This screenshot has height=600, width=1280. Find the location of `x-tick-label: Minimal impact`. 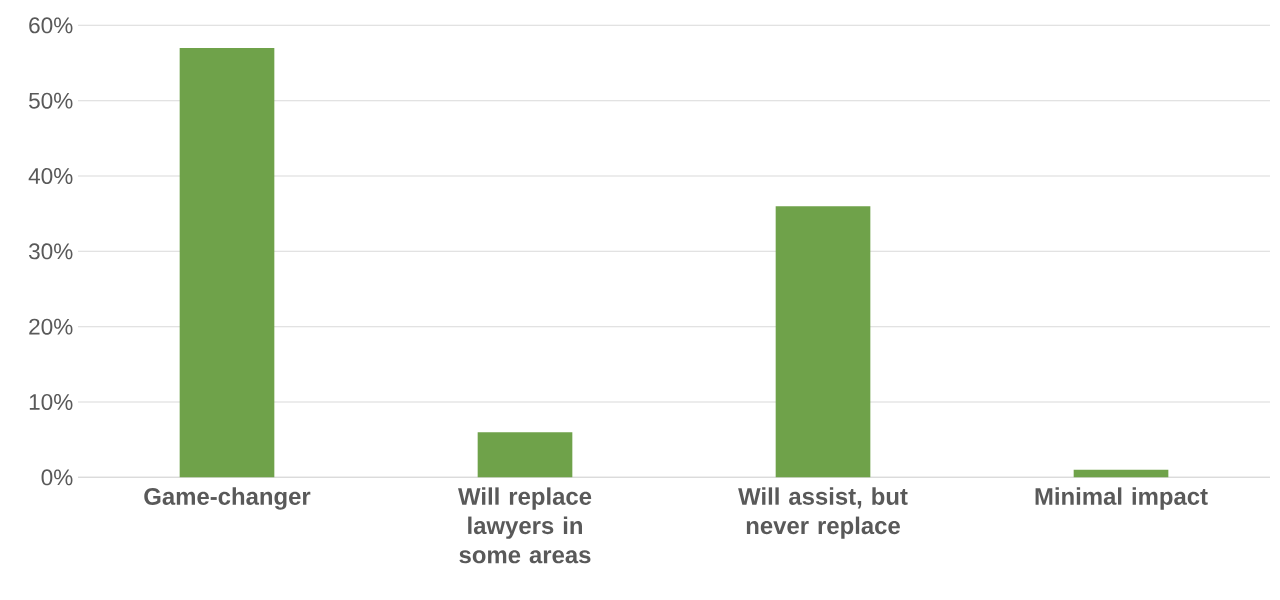

x-tick-label: Minimal impact is located at coordinates (1121, 498).